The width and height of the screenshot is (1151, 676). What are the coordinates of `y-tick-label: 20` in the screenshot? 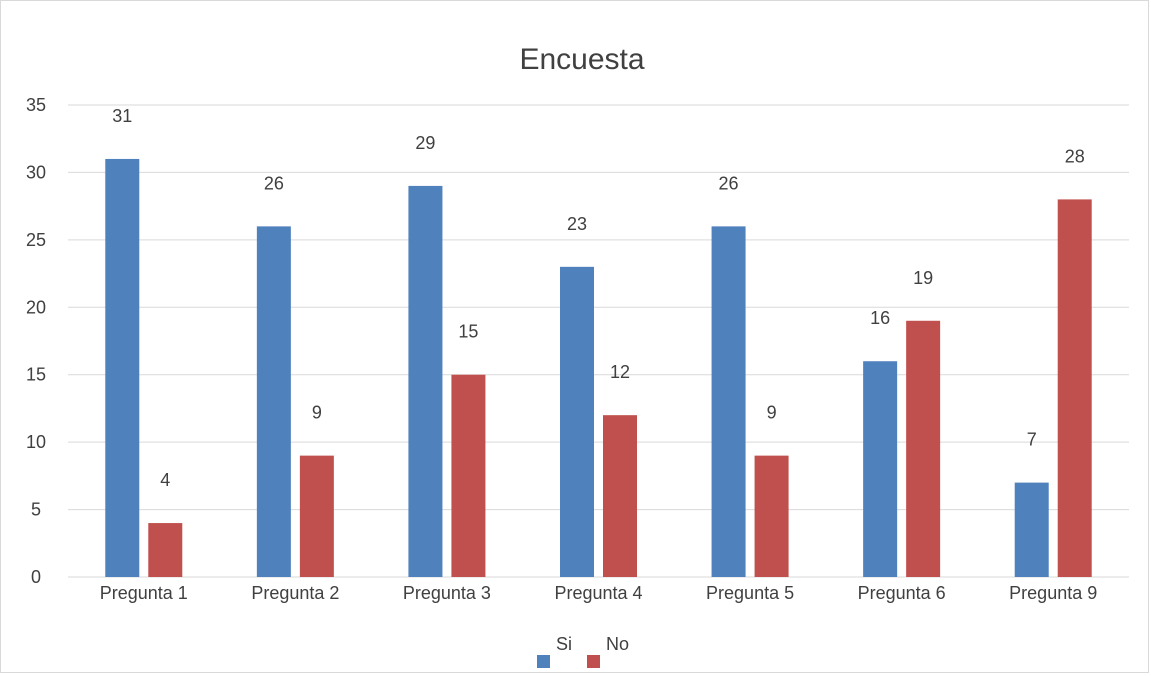 It's located at (36, 307).